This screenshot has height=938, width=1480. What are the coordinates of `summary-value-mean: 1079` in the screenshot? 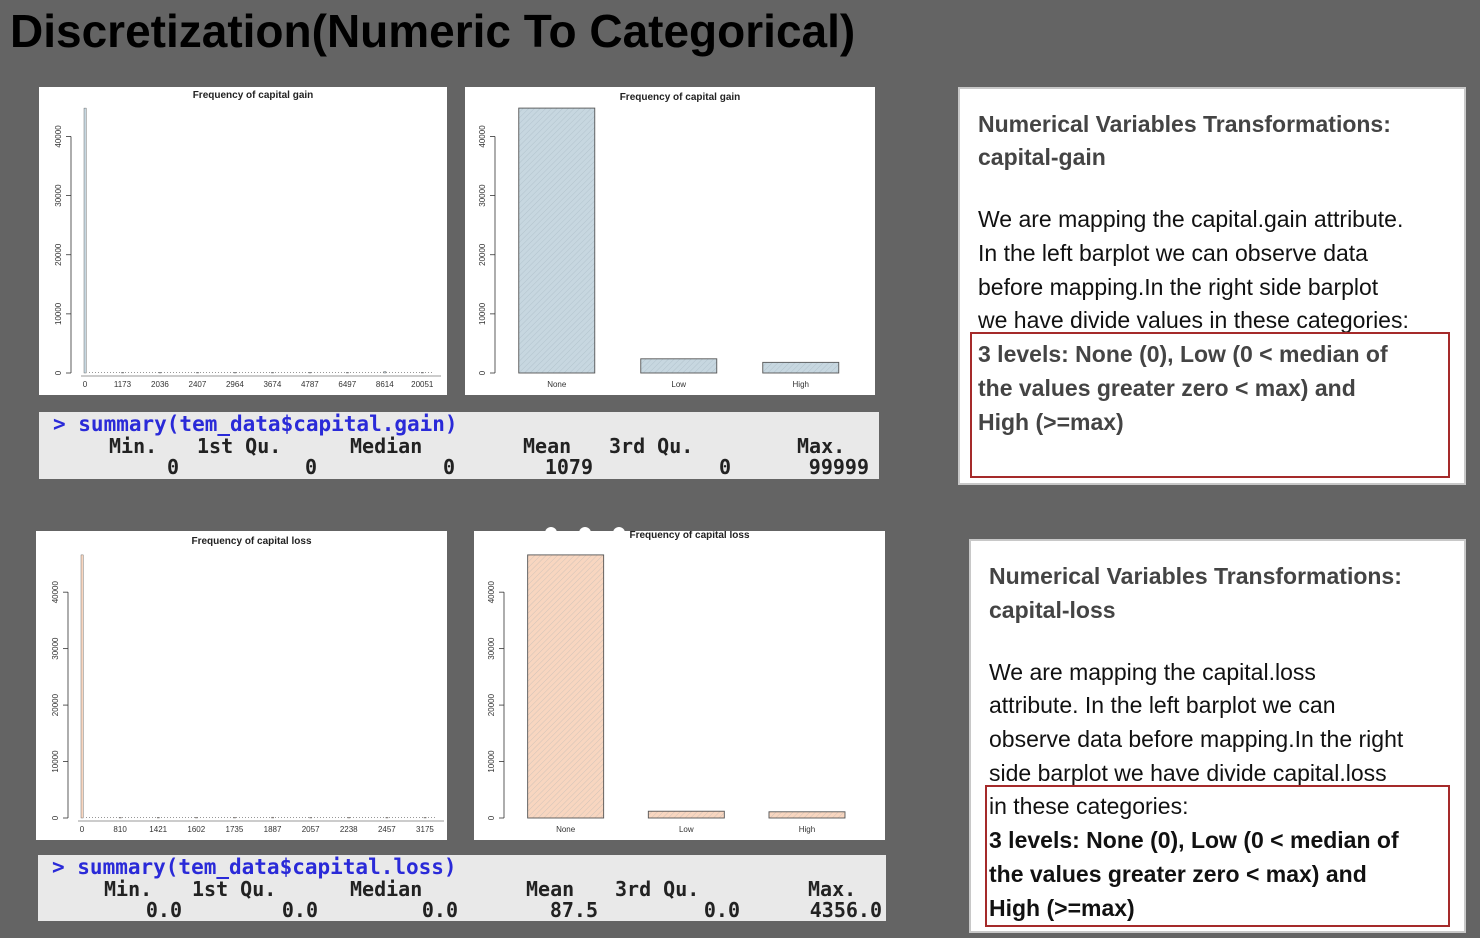 It's located at (568, 467).